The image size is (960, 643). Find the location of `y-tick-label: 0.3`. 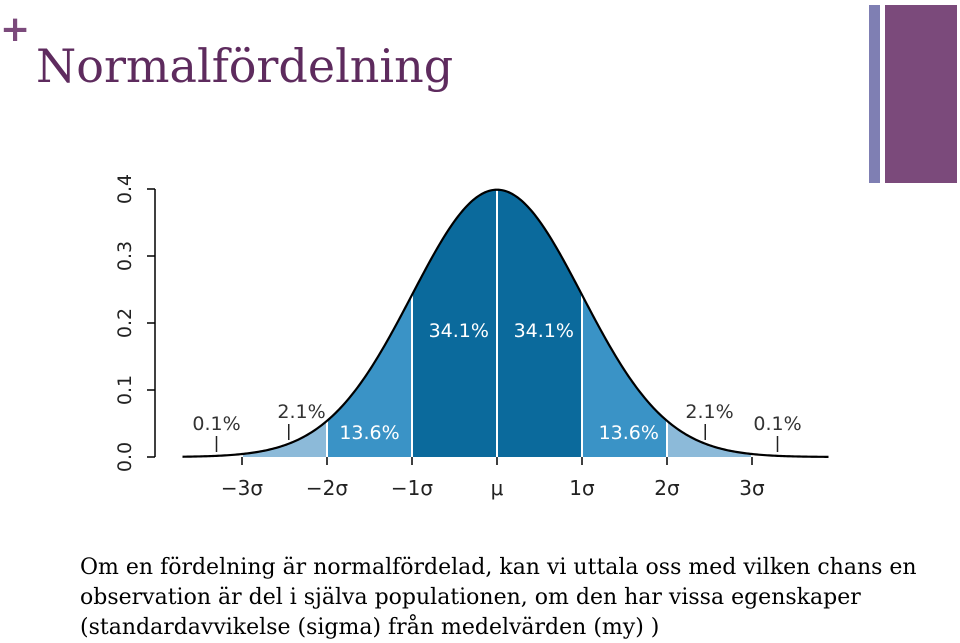

y-tick-label: 0.3 is located at coordinates (125, 256).